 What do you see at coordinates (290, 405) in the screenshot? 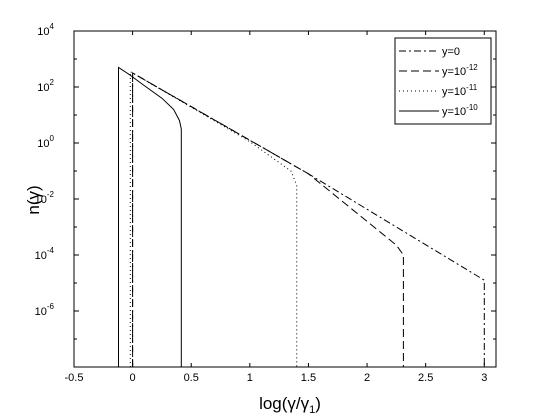
I see `x-axis-title: log(γ/γ1)` at bounding box center [290, 405].